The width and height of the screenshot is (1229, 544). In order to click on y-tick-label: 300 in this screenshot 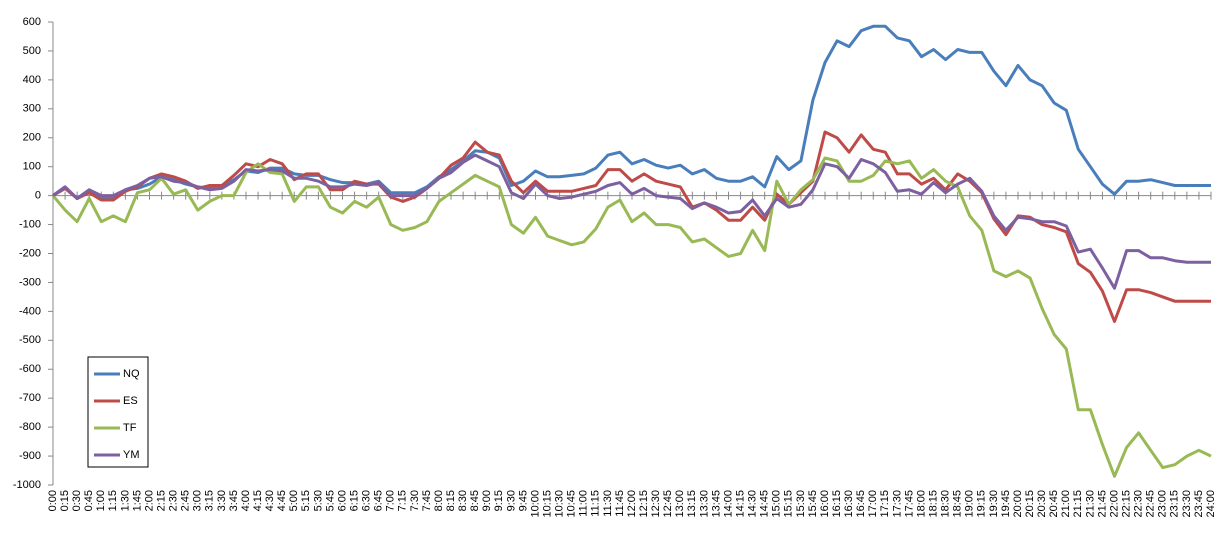, I will do `click(32, 109)`.